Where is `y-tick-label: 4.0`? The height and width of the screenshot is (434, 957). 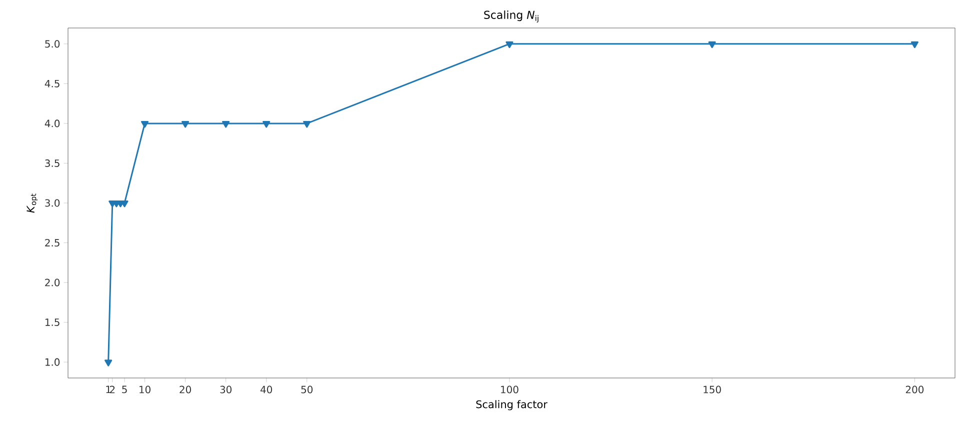 y-tick-label: 4.0 is located at coordinates (52, 124).